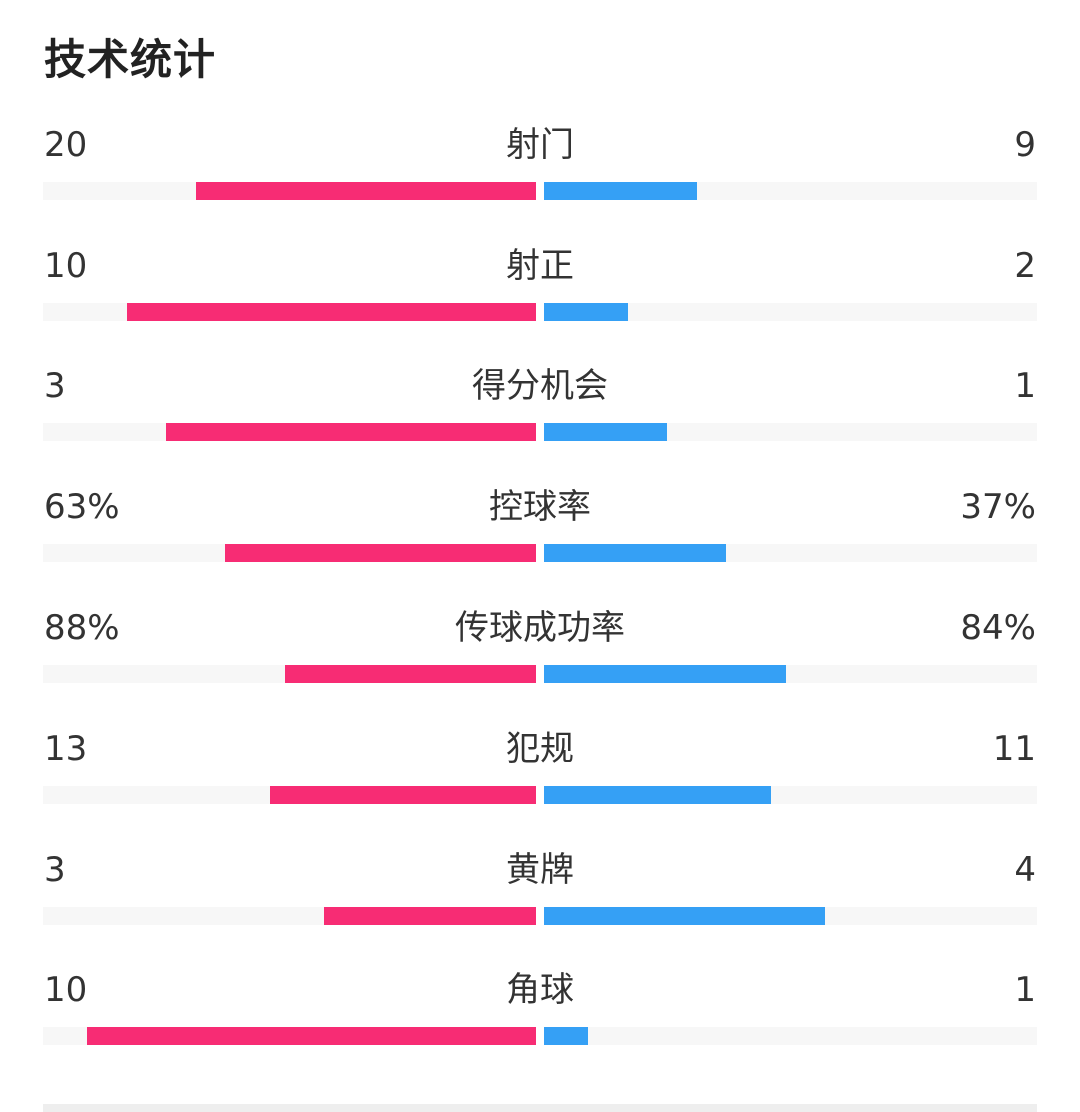 This screenshot has height=1112, width=1080. I want to click on stat-label: 得分机会, so click(540, 386).